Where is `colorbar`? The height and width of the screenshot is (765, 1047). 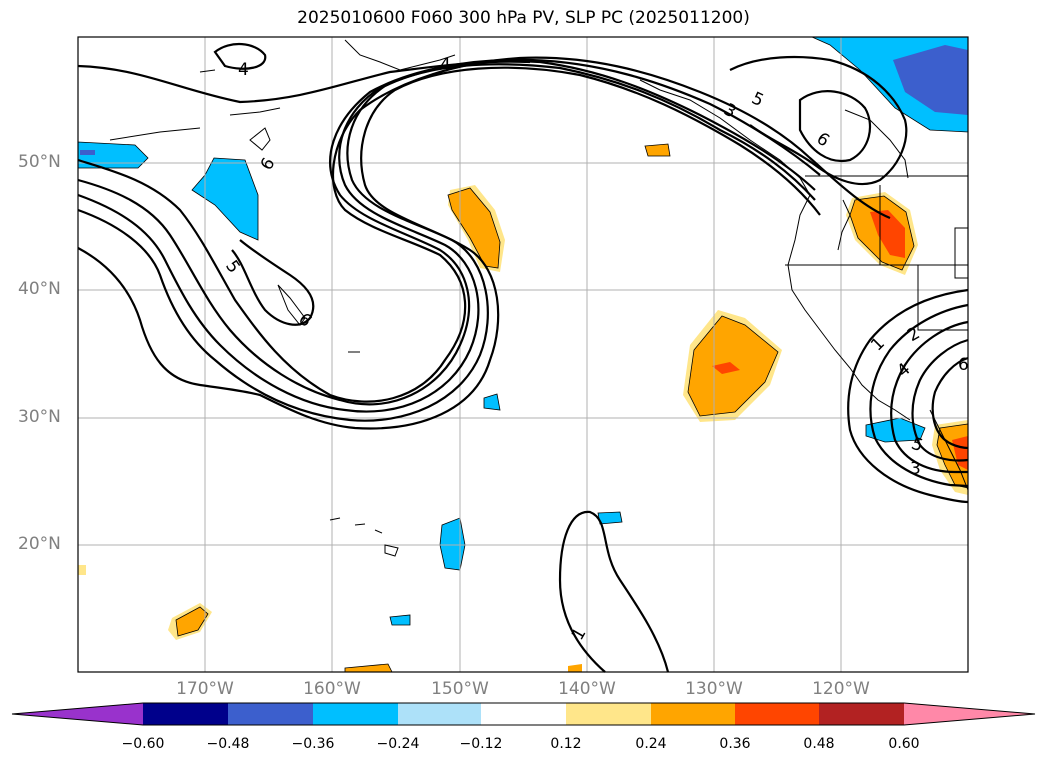
colorbar is located at coordinates (523, 714).